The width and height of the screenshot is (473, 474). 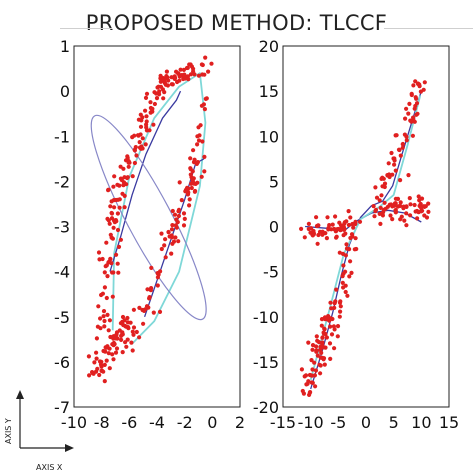 What do you see at coordinates (271, 272) in the screenshot?
I see `right-y-tick-label: -5` at bounding box center [271, 272].